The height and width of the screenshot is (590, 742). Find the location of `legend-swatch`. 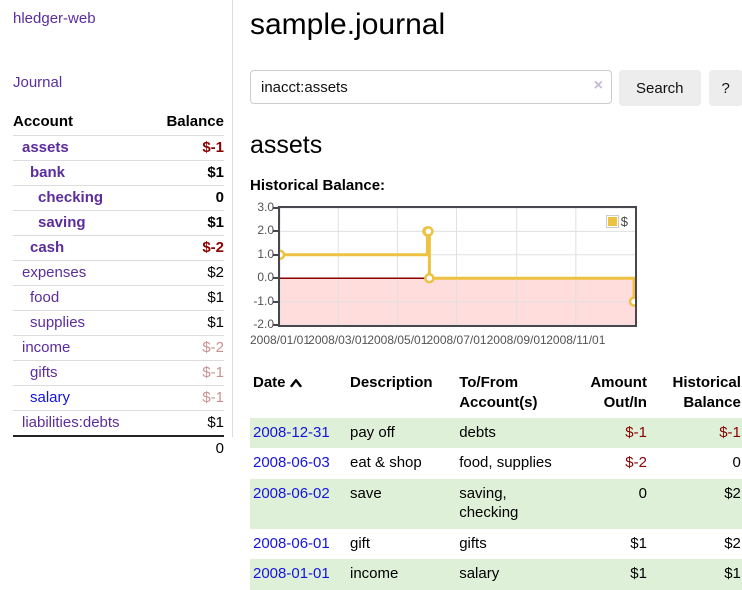

legend-swatch is located at coordinates (612, 221).